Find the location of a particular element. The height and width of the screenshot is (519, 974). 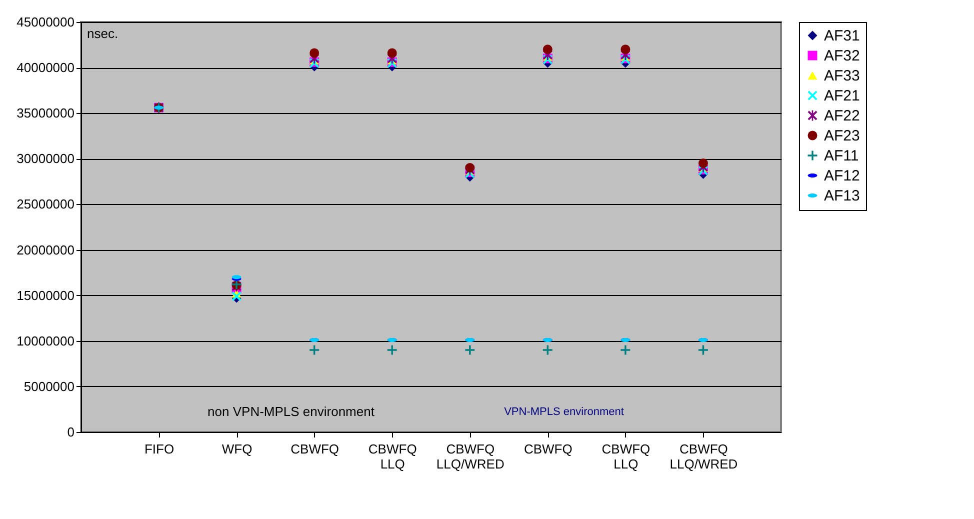

annotation: non VPN-MPLS environment is located at coordinates (291, 411).